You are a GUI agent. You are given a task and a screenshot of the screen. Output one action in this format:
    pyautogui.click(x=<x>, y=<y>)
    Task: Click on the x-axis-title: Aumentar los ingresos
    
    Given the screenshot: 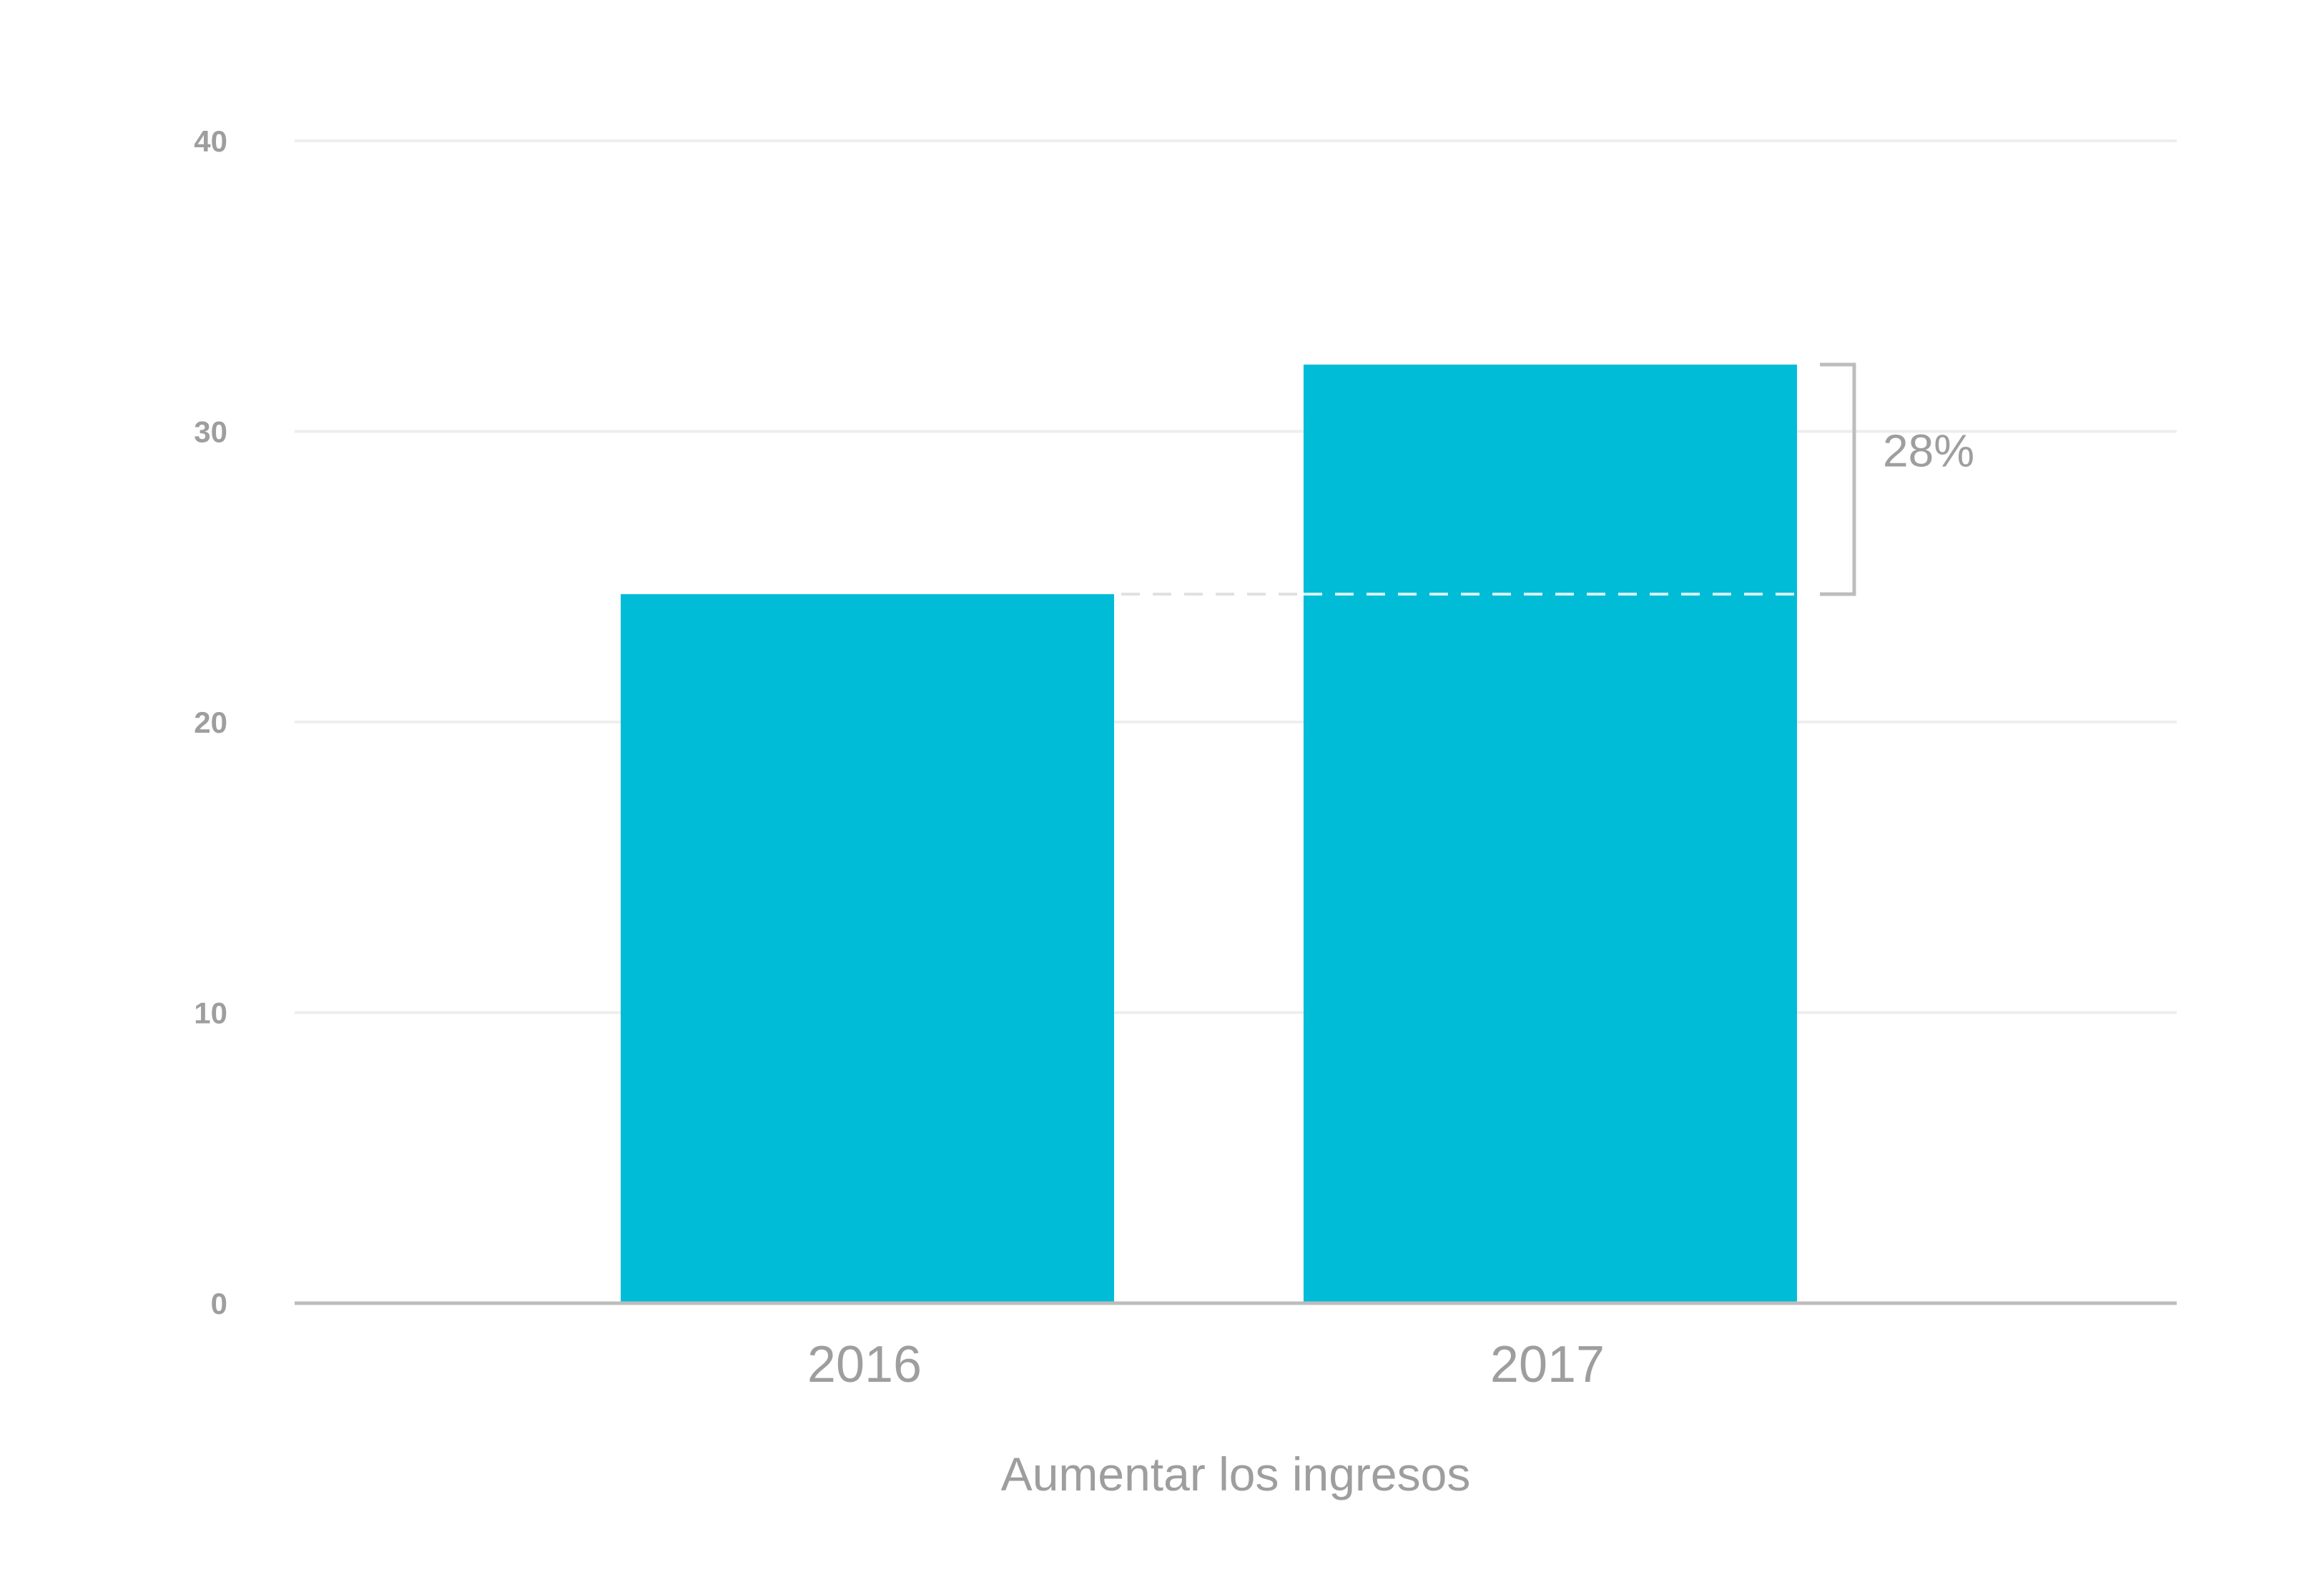 What is the action you would take?
    pyautogui.click(x=1236, y=1474)
    